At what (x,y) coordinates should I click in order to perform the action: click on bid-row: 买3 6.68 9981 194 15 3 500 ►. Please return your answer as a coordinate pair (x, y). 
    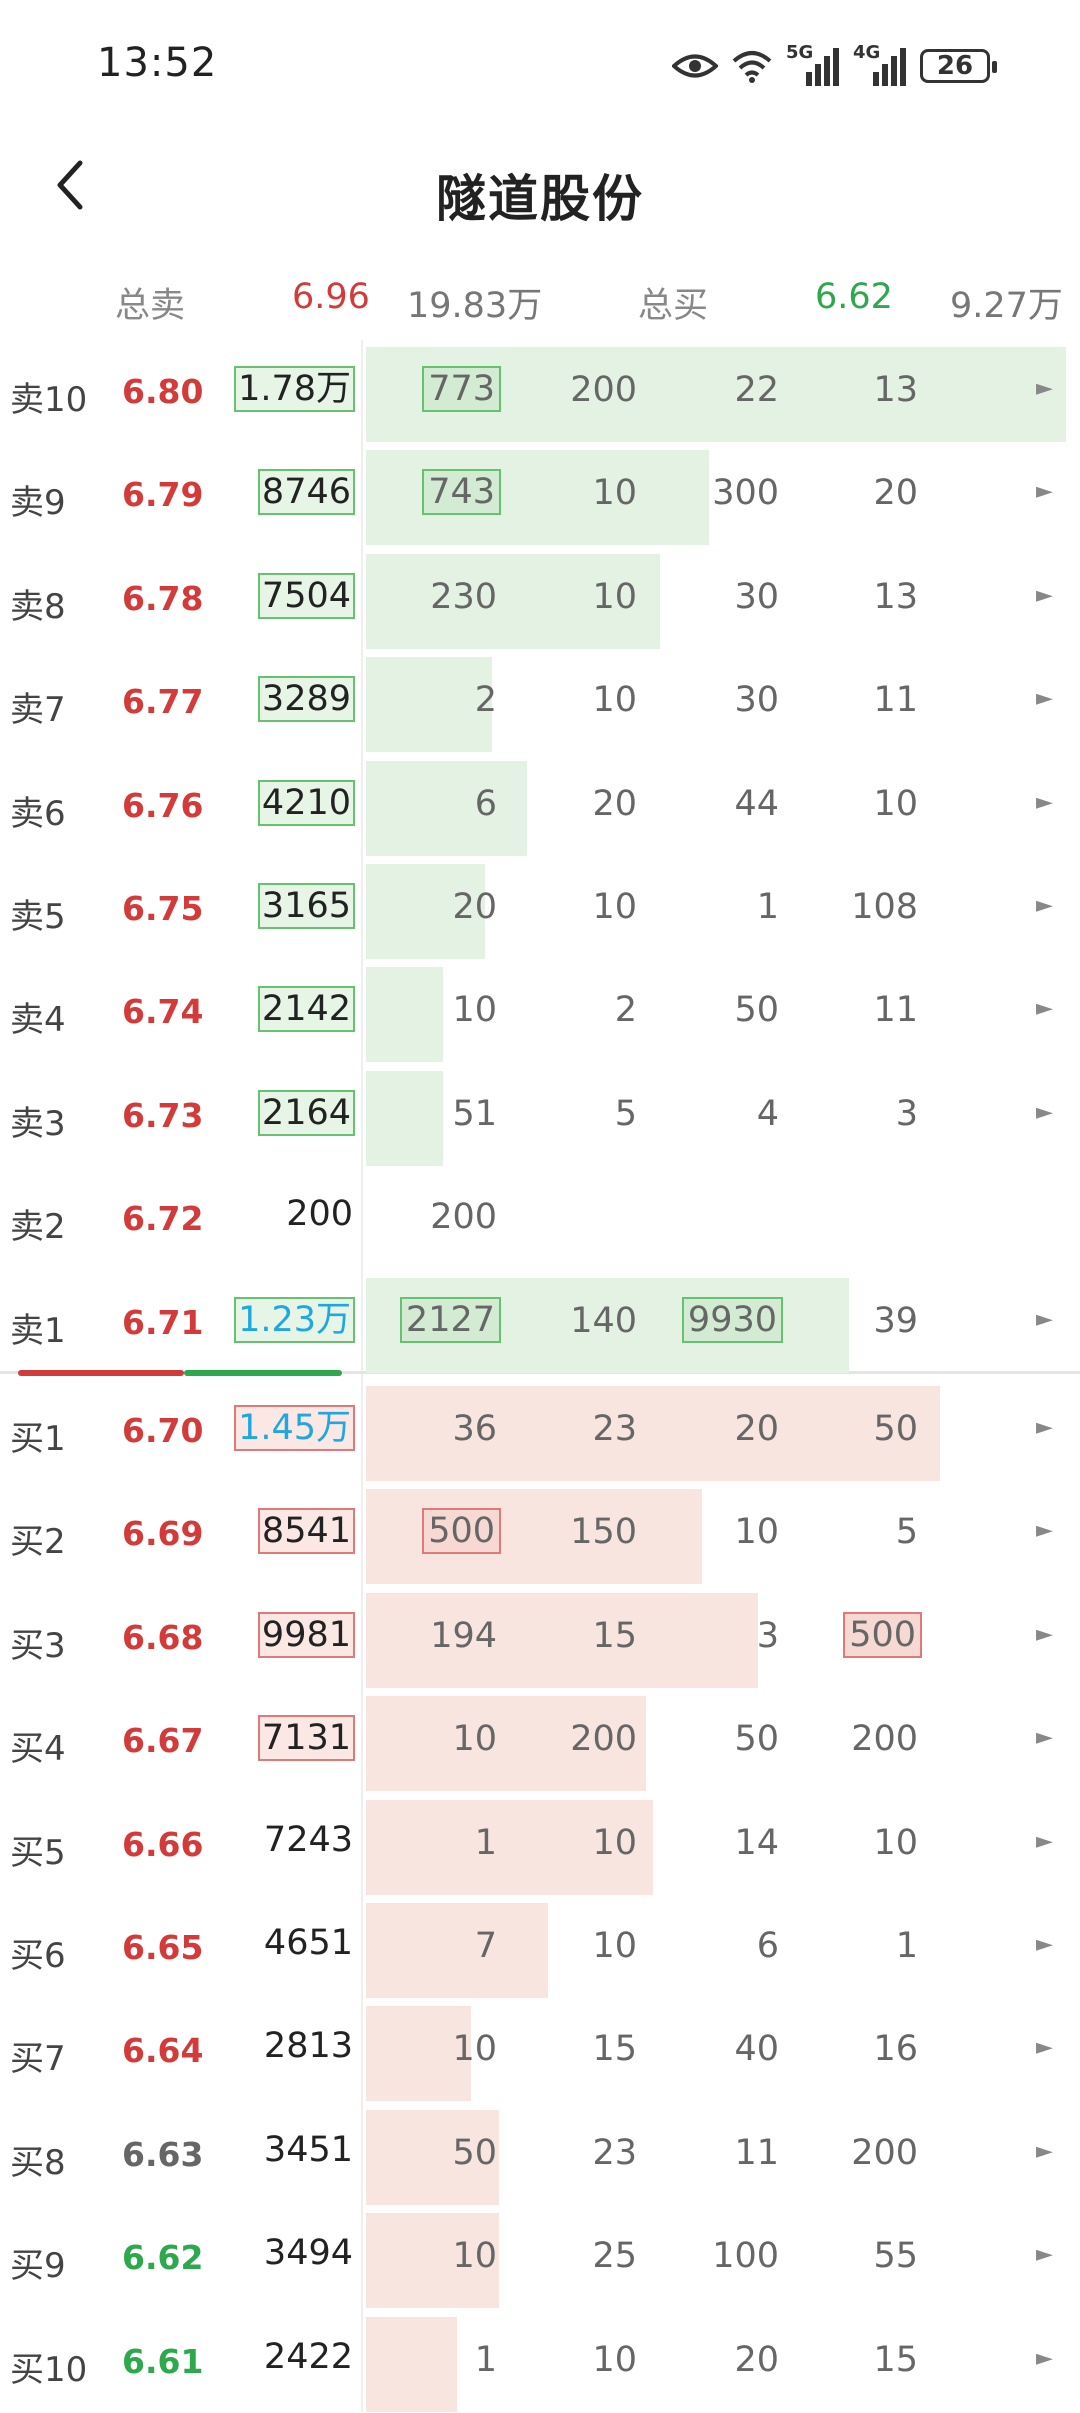
    Looking at the image, I should click on (540, 1637).